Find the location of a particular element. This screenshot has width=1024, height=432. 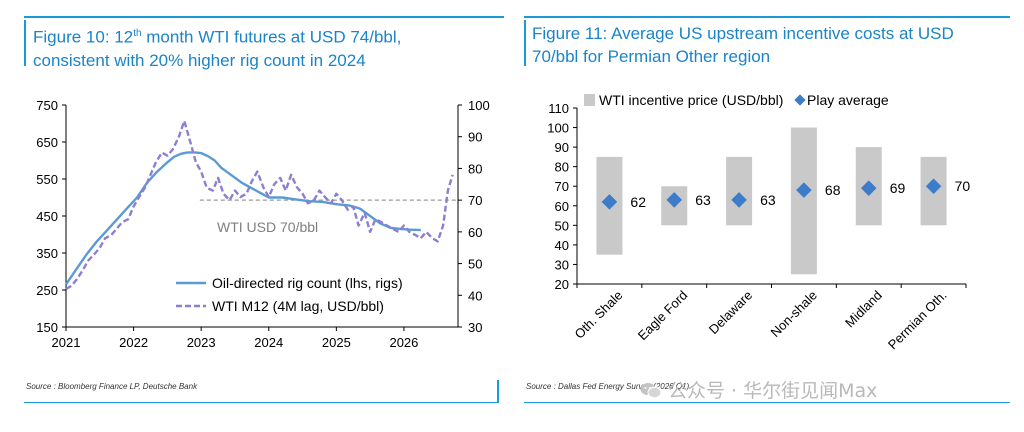

footer-rule-end is located at coordinates (498, 391).